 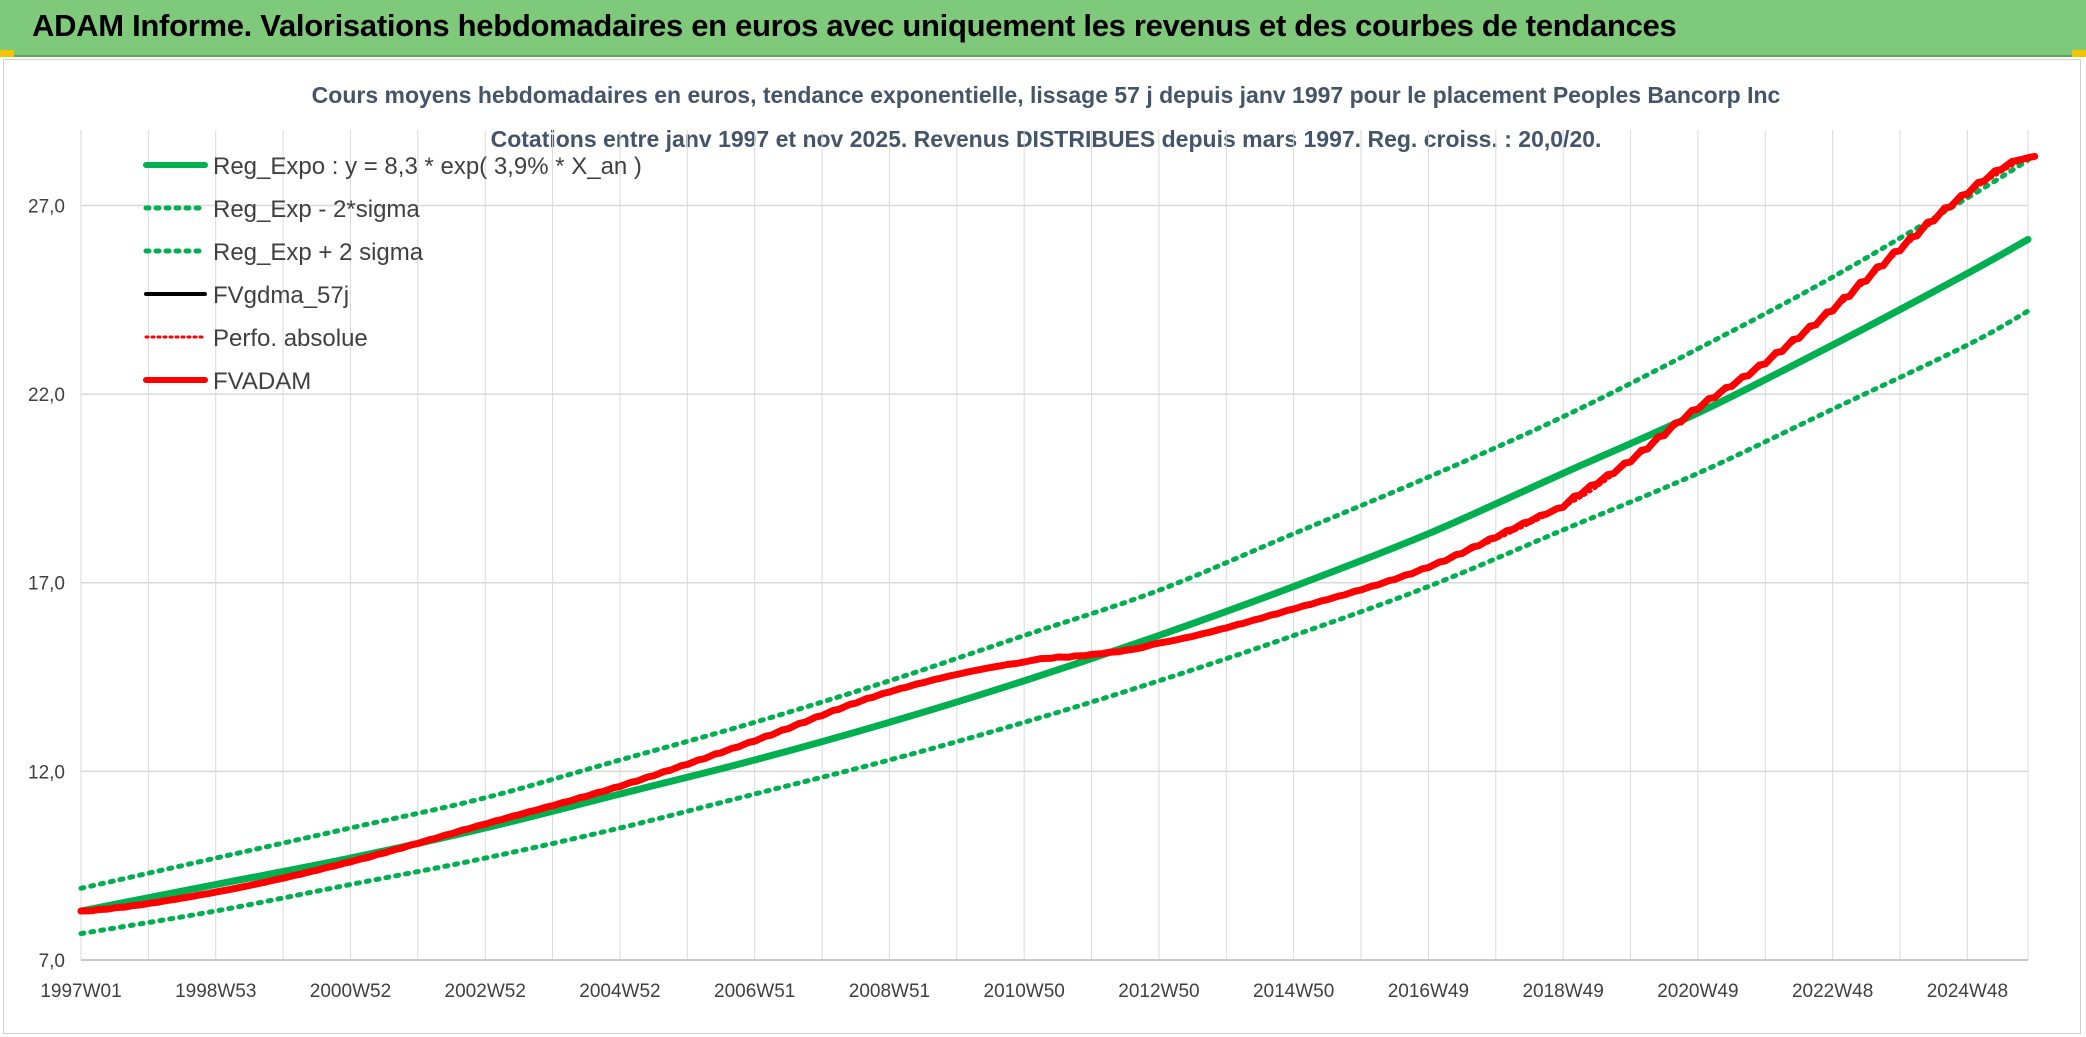 What do you see at coordinates (80, 991) in the screenshot?
I see `x-tick-label: 1997W01` at bounding box center [80, 991].